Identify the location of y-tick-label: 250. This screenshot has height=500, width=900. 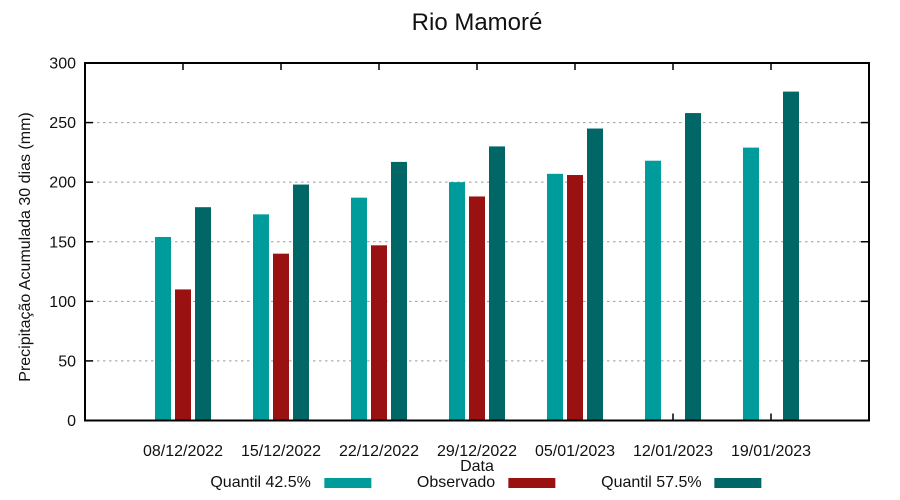
(62, 123).